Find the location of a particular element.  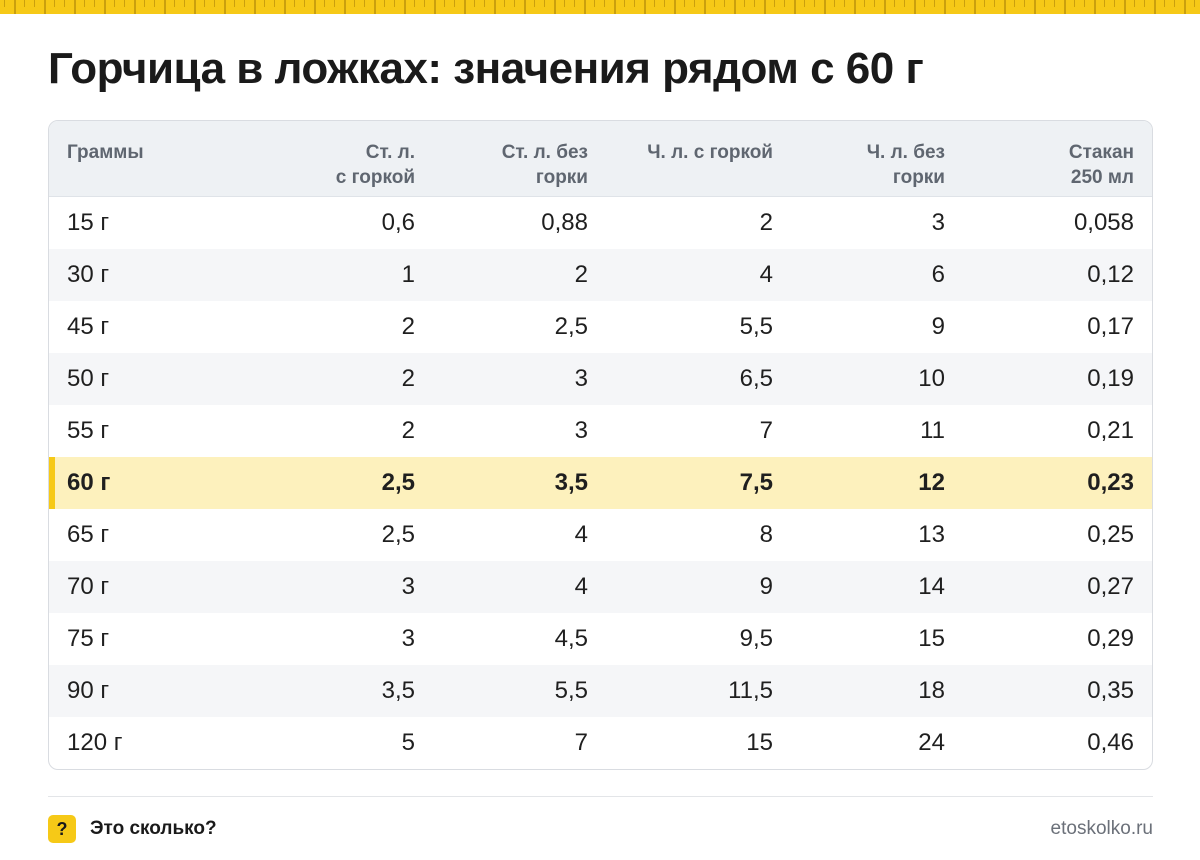

cell-cup-250ml: 0,25 is located at coordinates (1110, 534).